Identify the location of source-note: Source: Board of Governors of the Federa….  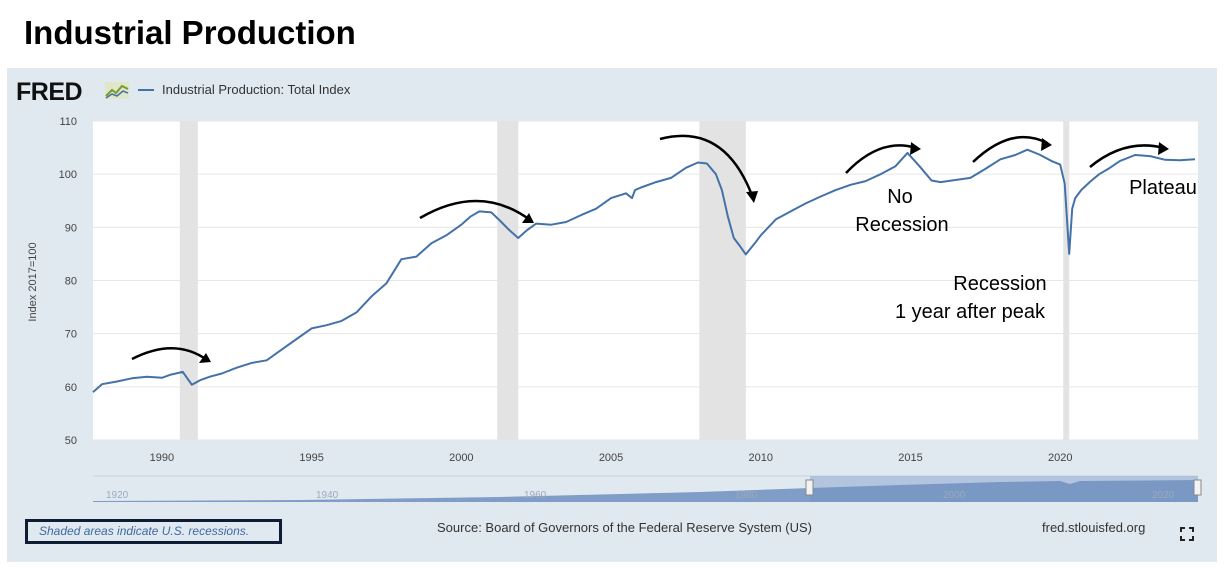
(624, 527).